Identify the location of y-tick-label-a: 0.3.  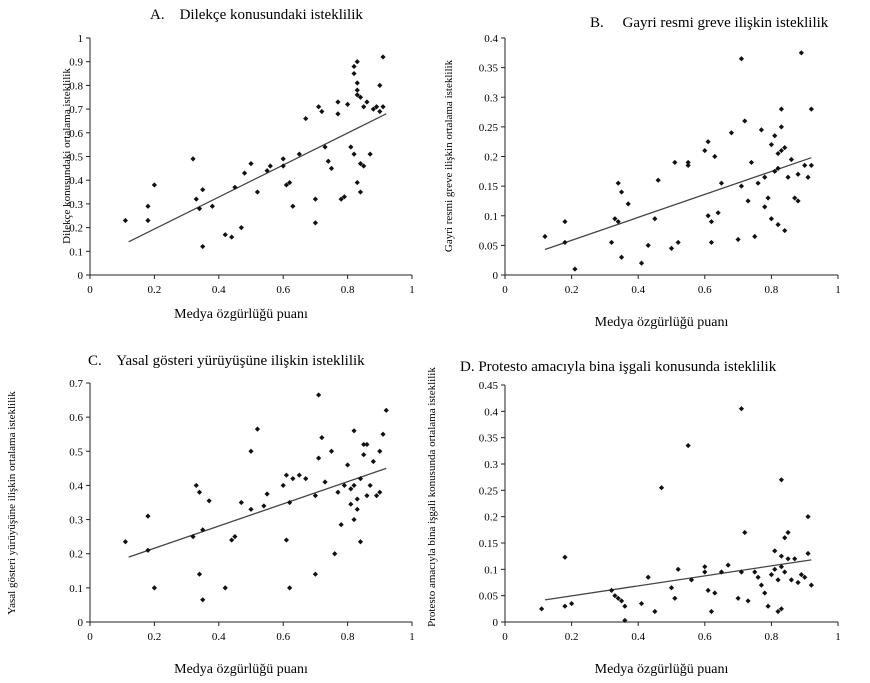
(76, 205).